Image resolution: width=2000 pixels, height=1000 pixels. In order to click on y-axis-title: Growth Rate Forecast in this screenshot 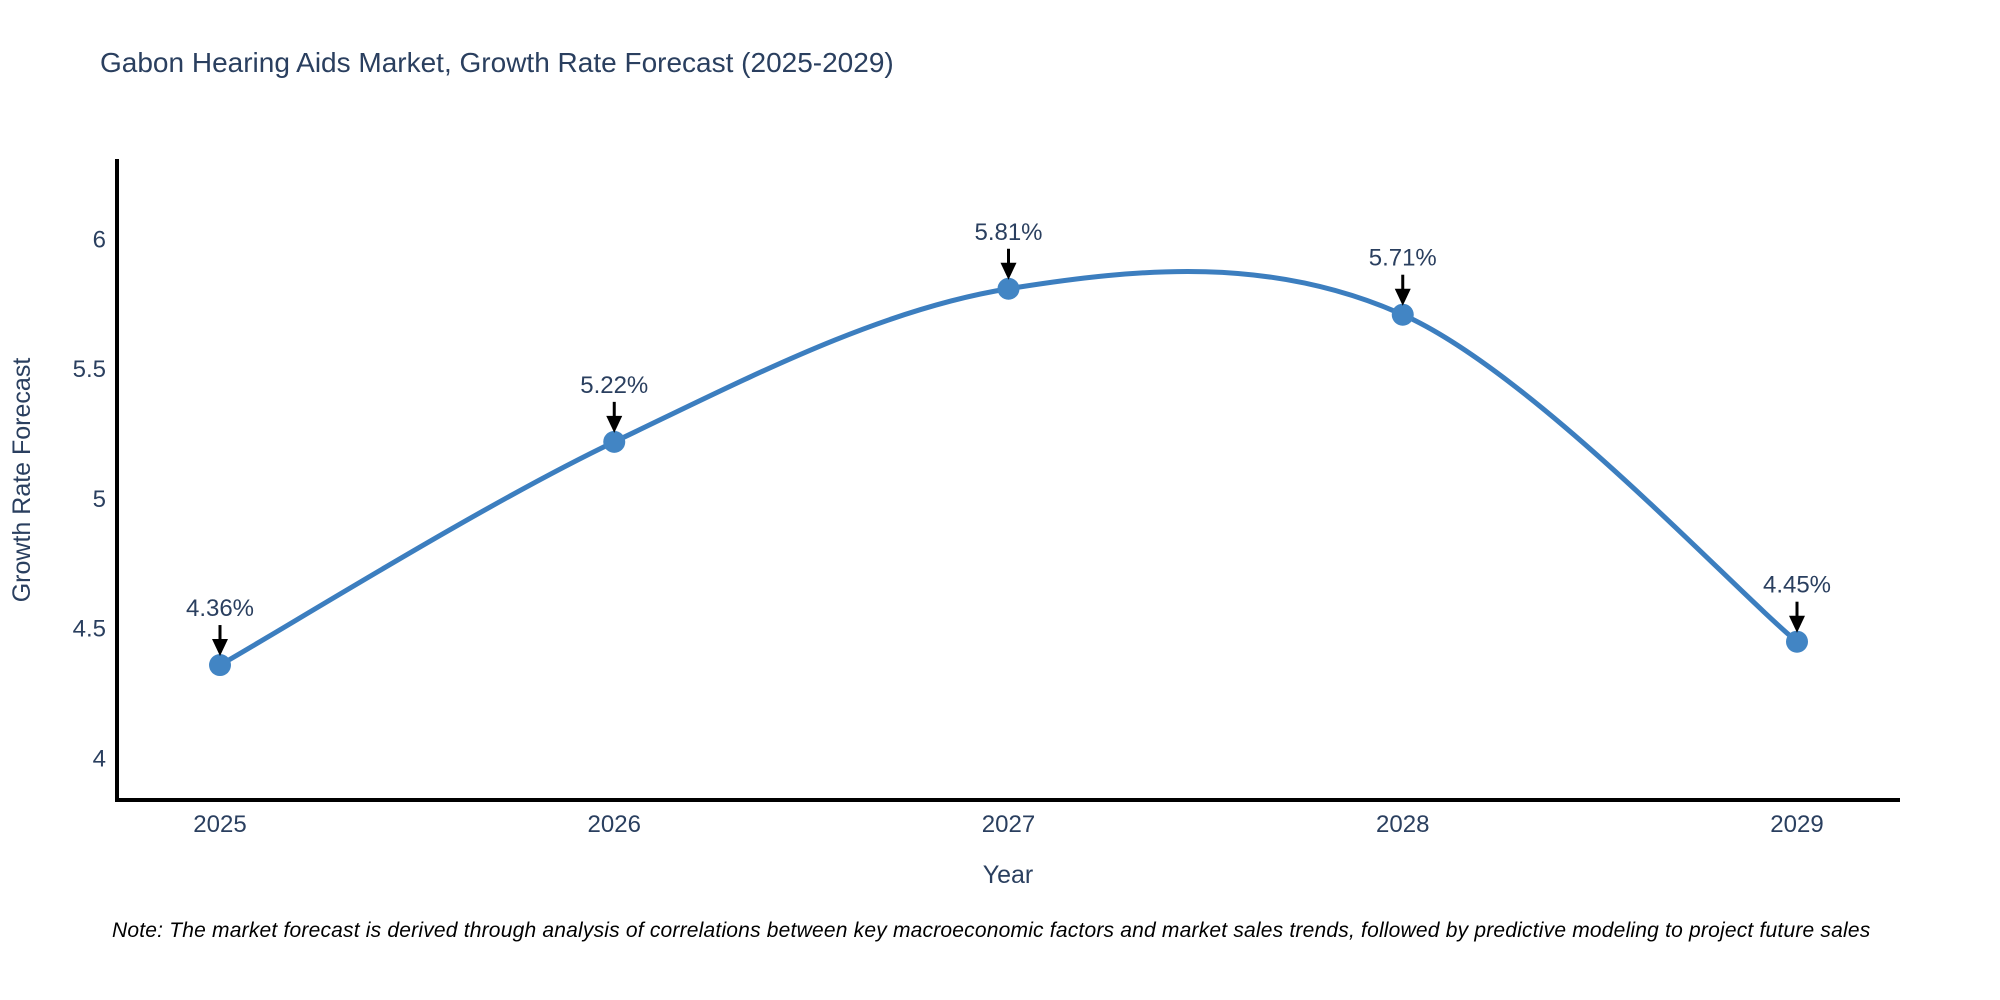, I will do `click(22, 480)`.